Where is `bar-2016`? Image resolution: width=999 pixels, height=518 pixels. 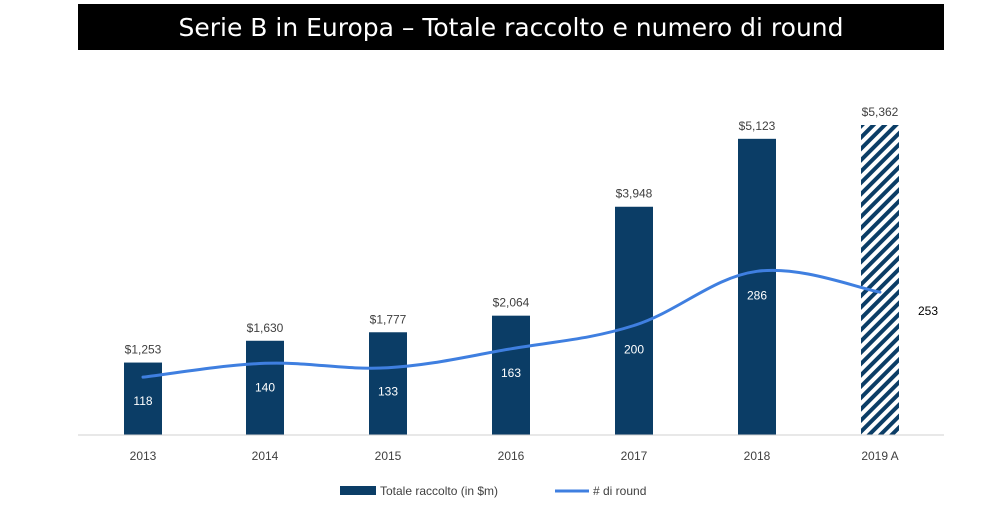
bar-2016 is located at coordinates (511, 375).